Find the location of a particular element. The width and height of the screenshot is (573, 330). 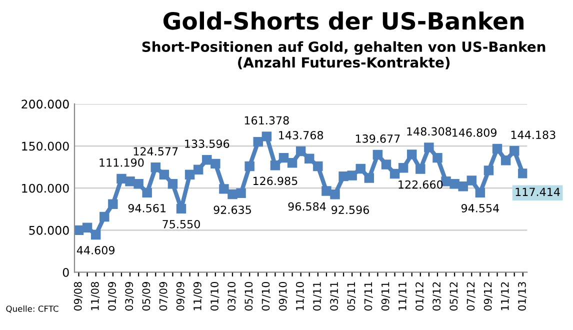

y-tick-label: 100.000 is located at coordinates (45, 188).